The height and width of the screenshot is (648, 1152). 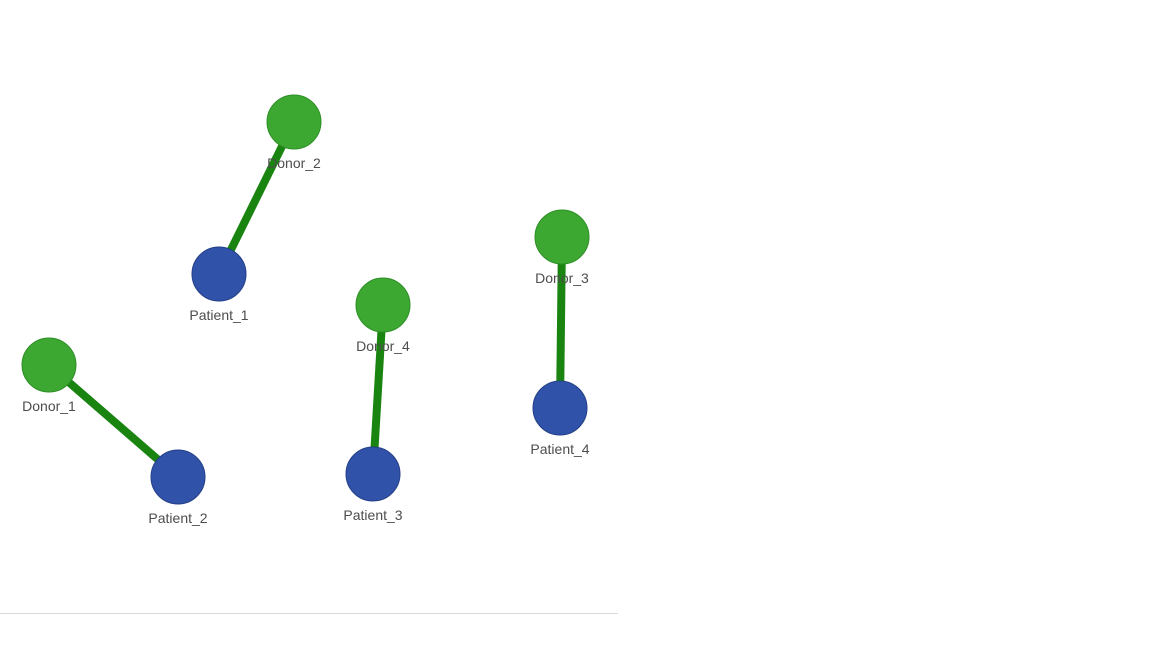 What do you see at coordinates (562, 278) in the screenshot?
I see `node-label: Donor_3` at bounding box center [562, 278].